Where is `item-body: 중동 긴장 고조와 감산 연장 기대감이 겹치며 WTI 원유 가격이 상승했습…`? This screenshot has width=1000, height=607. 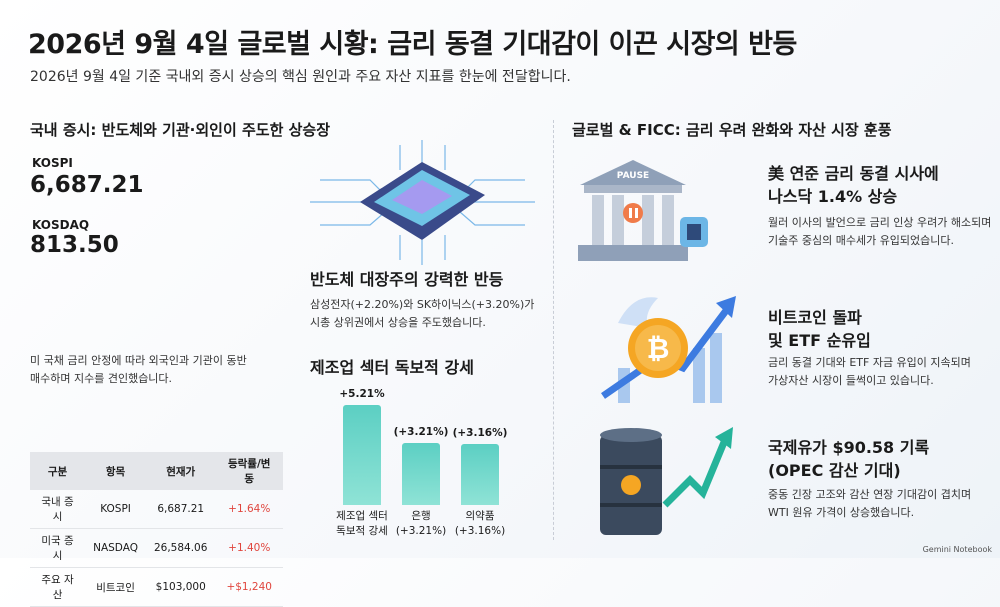 item-body: 중동 긴장 고조와 감산 연장 기대감이 겹치며 WTI 원유 가격이 상승했습… is located at coordinates (870, 503).